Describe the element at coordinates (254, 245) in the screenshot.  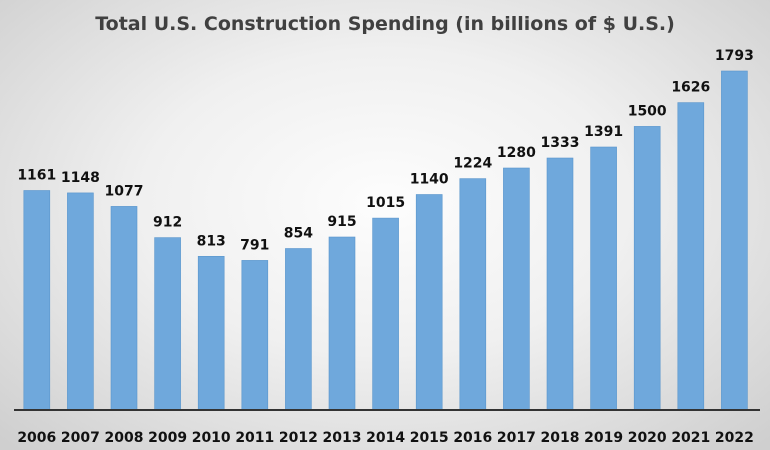
I see `data-label-2011: 791` at that location.